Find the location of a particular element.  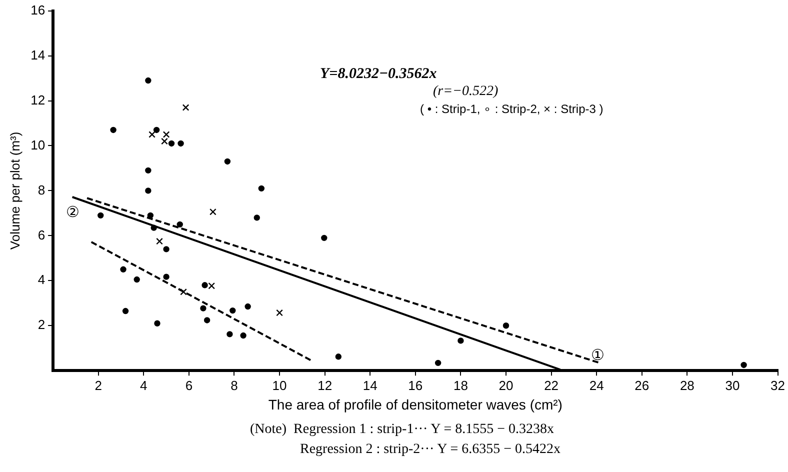

y-axis-title: Volume per plot (m³) is located at coordinates (14, 191).